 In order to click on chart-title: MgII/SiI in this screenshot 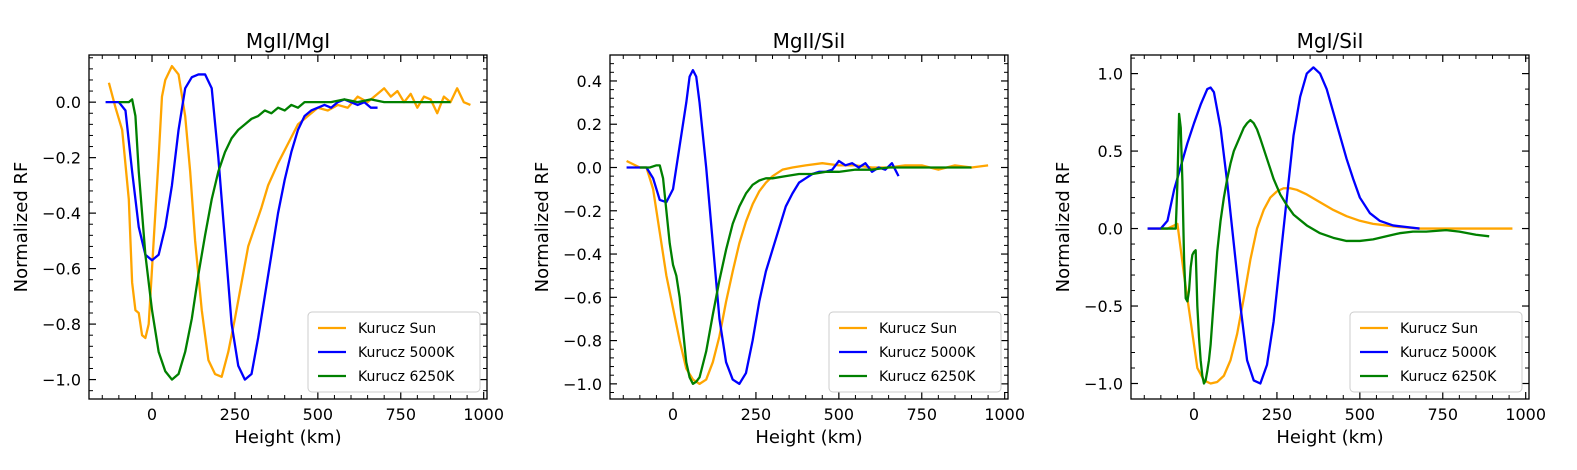, I will do `click(809, 41)`.